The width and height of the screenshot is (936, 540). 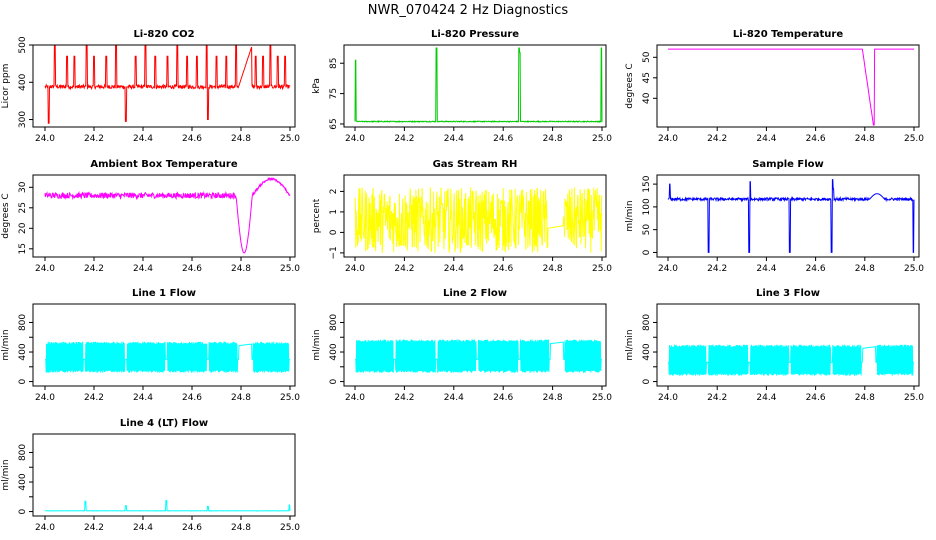 What do you see at coordinates (23, 207) in the screenshot?
I see `y-tick-label: 25` at bounding box center [23, 207].